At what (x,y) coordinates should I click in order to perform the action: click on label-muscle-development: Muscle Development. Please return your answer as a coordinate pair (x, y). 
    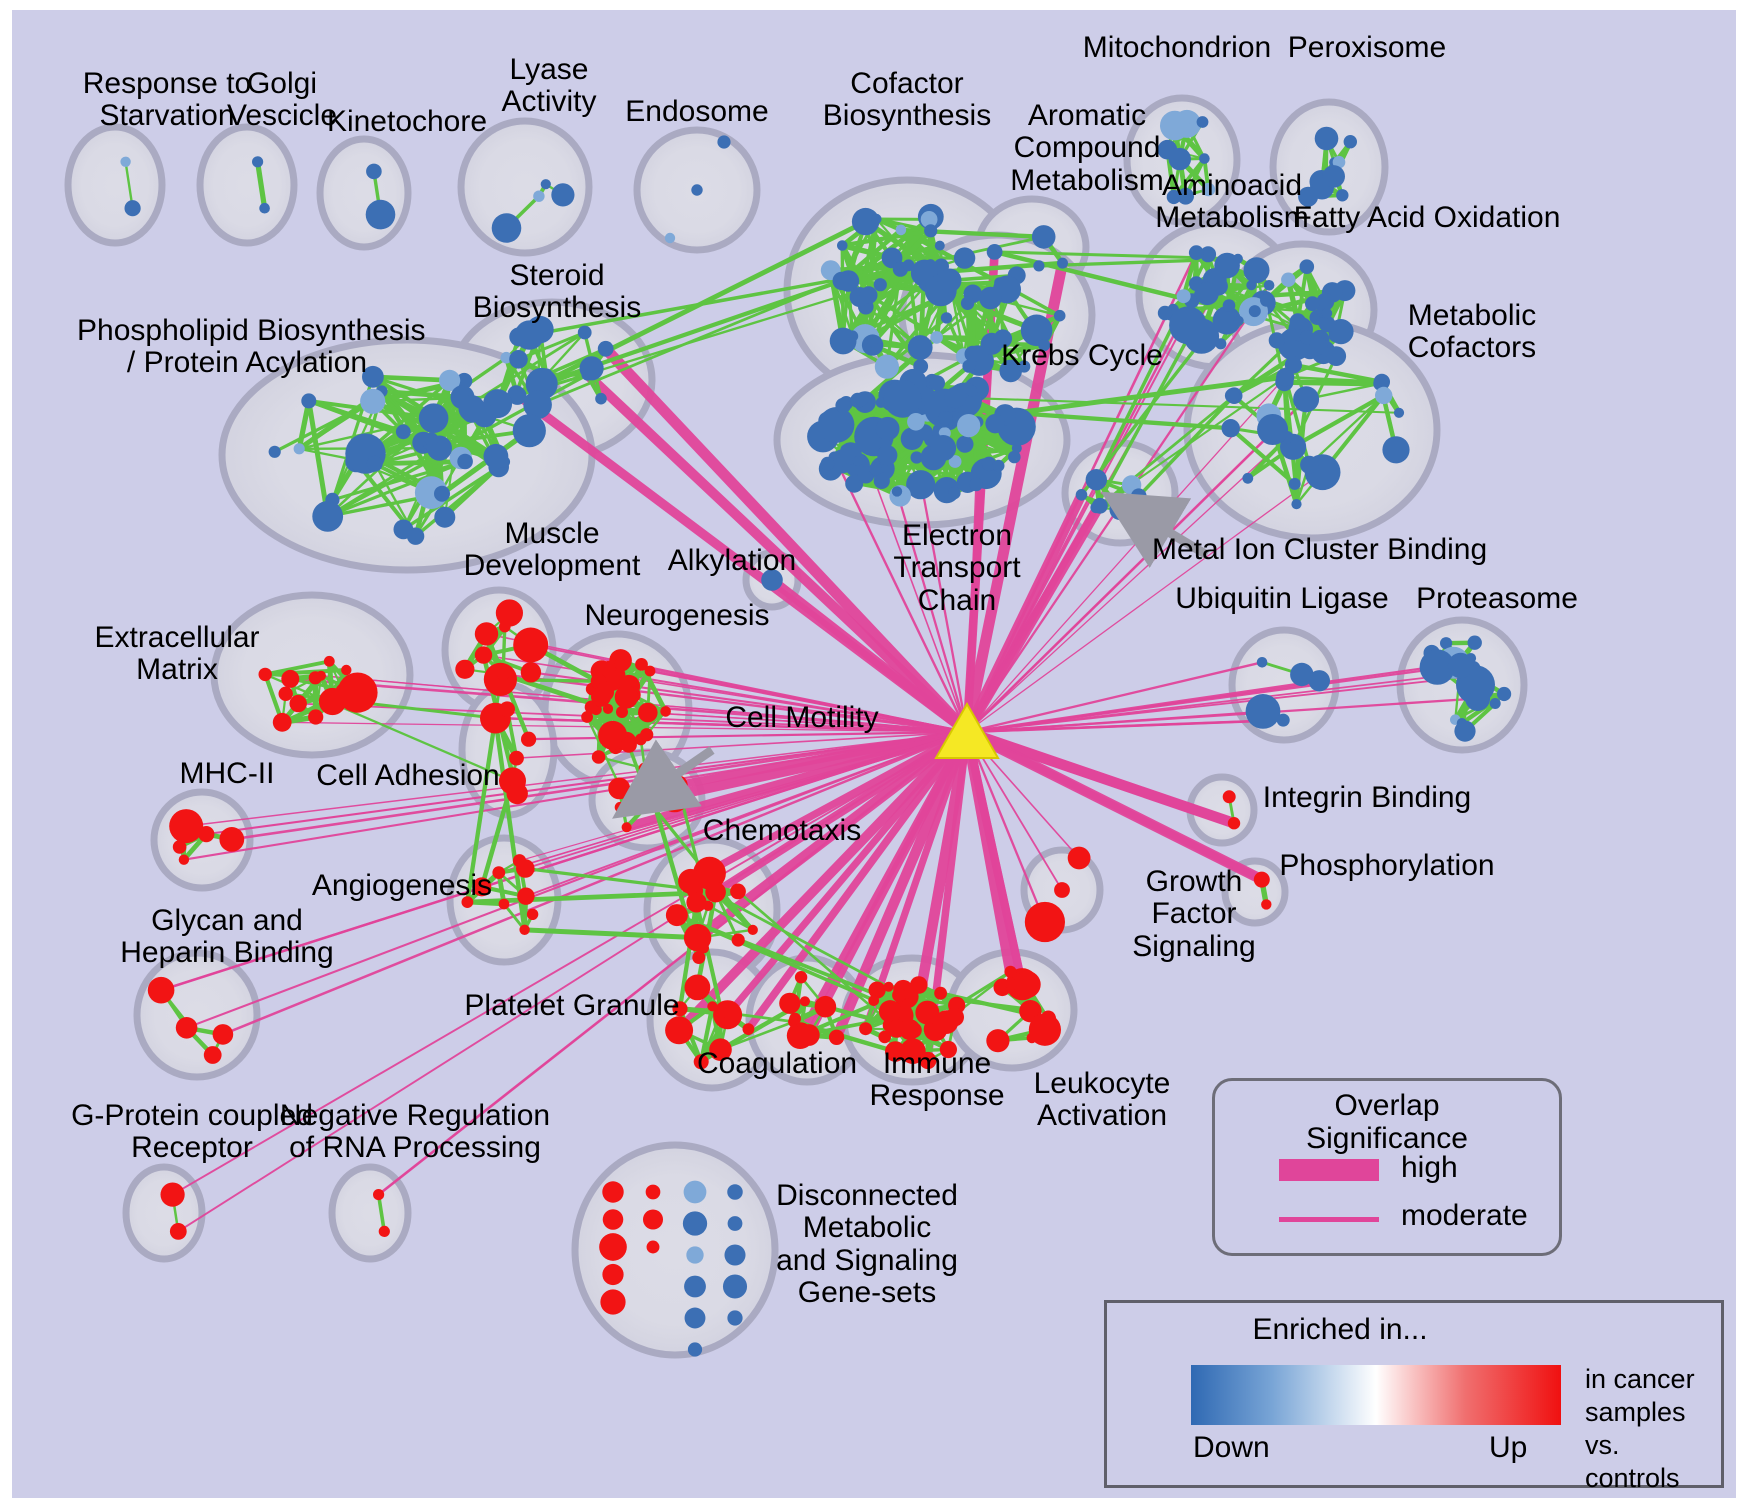
    Looking at the image, I should click on (552, 550).